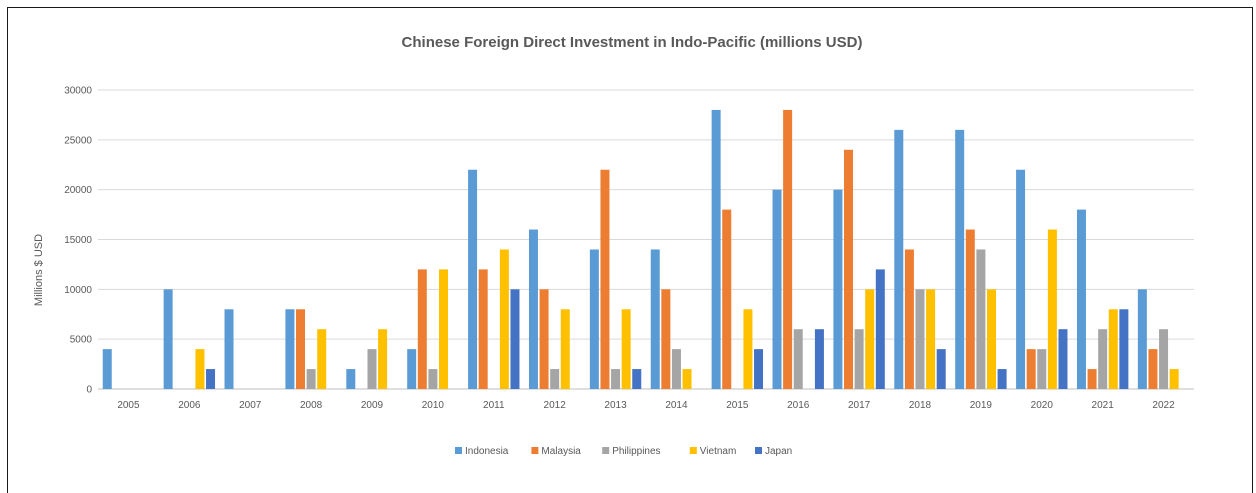  What do you see at coordinates (322, 359) in the screenshot?
I see `bar-vietnam-2008` at bounding box center [322, 359].